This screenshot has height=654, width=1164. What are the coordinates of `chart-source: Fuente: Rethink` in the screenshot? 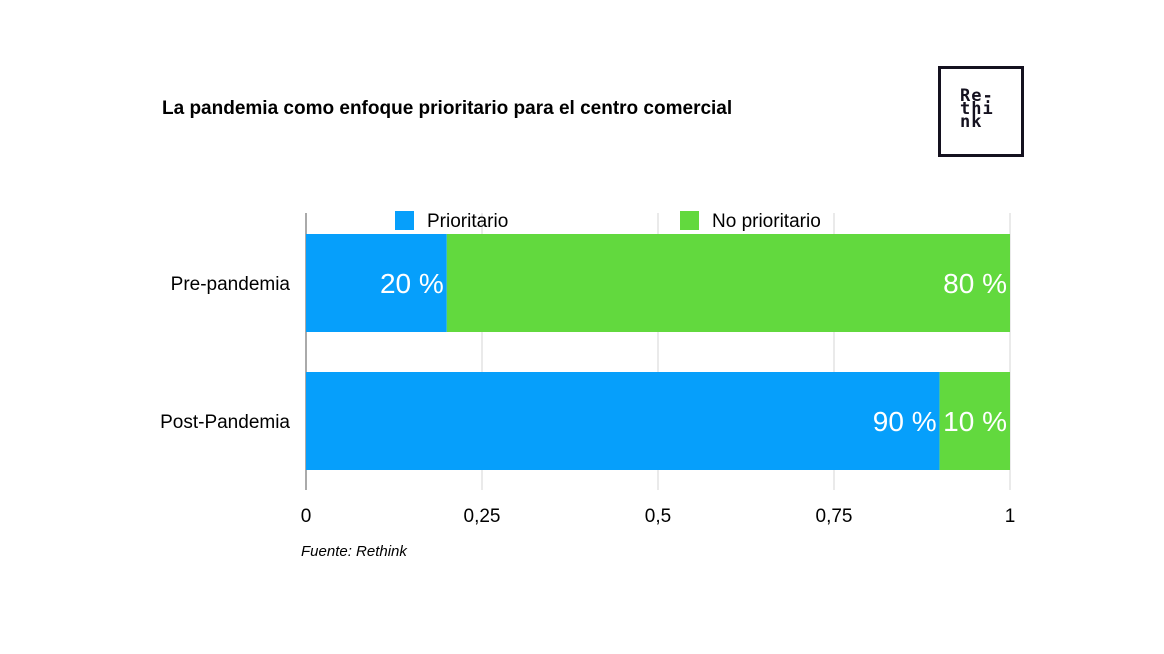 It's located at (354, 551).